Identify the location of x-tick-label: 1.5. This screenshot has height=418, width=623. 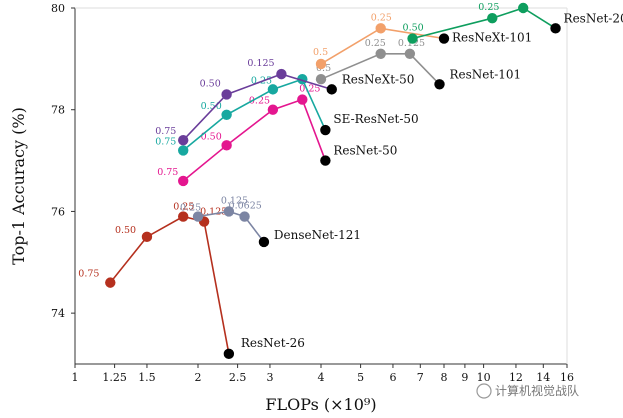
(147, 377).